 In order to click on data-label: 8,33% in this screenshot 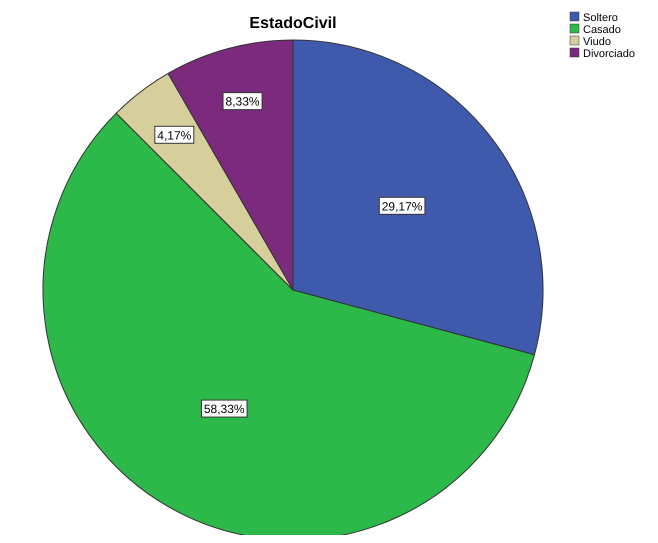, I will do `click(243, 101)`.